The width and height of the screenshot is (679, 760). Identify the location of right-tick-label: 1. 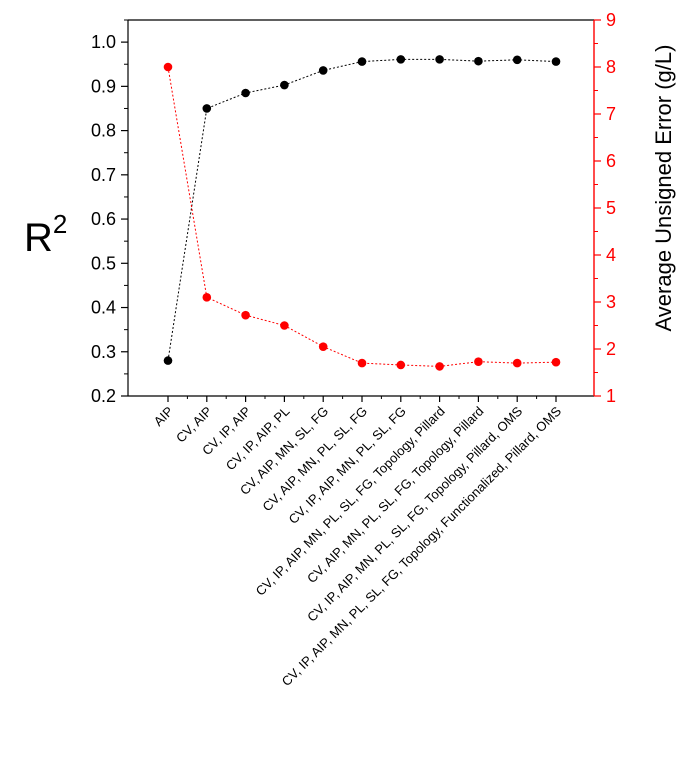
(611, 396).